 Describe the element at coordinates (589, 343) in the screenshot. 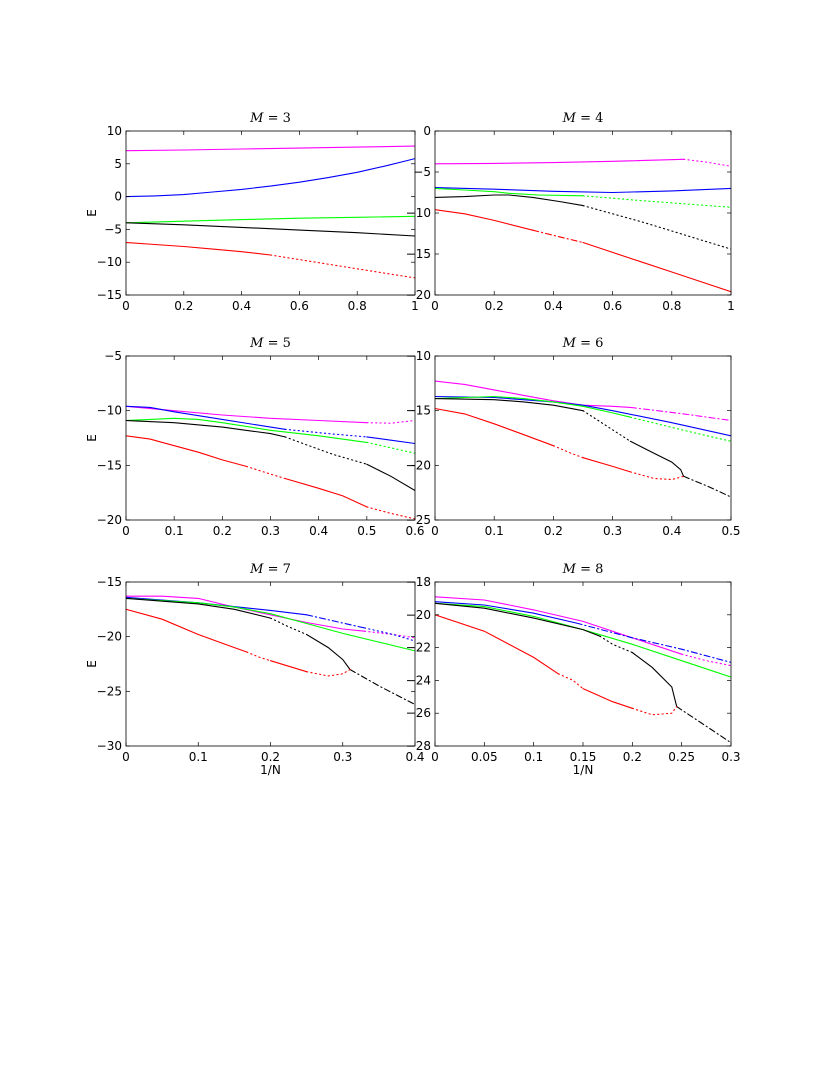

I see `panel-title-rest: = 6` at that location.